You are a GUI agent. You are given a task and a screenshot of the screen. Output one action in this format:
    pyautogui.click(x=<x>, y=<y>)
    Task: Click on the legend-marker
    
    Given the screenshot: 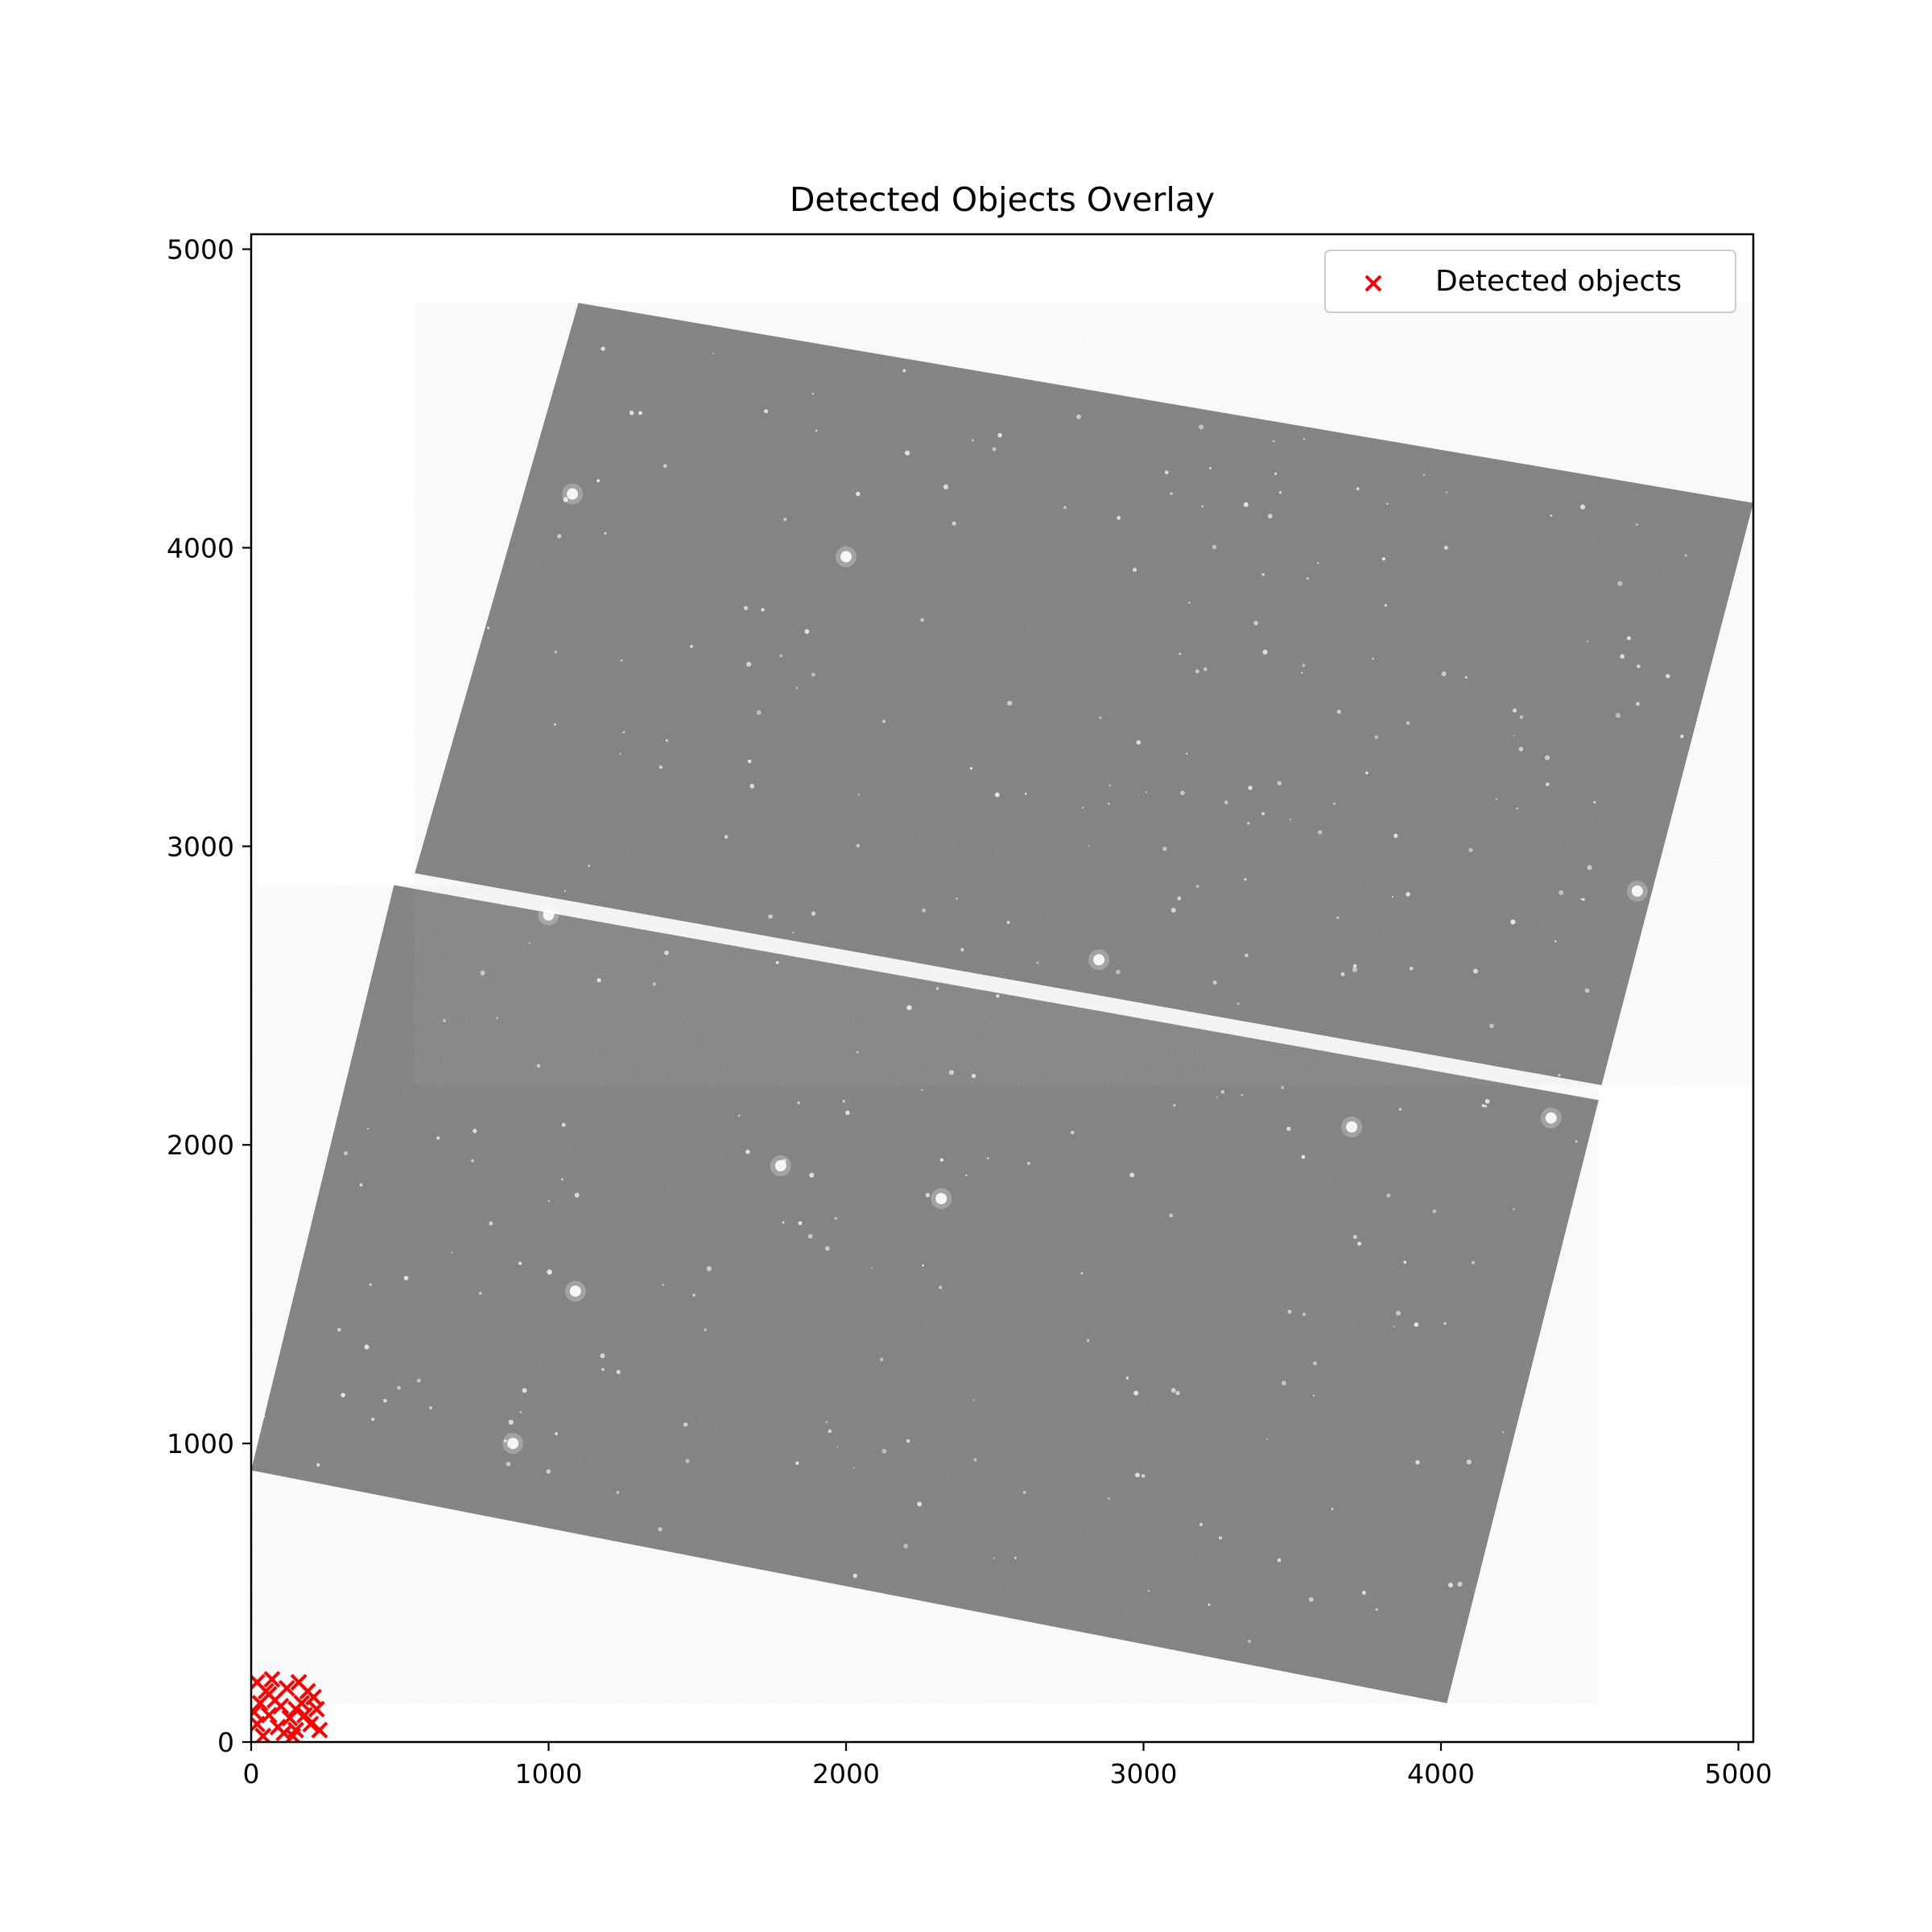 What is the action you would take?
    pyautogui.click(x=1373, y=283)
    